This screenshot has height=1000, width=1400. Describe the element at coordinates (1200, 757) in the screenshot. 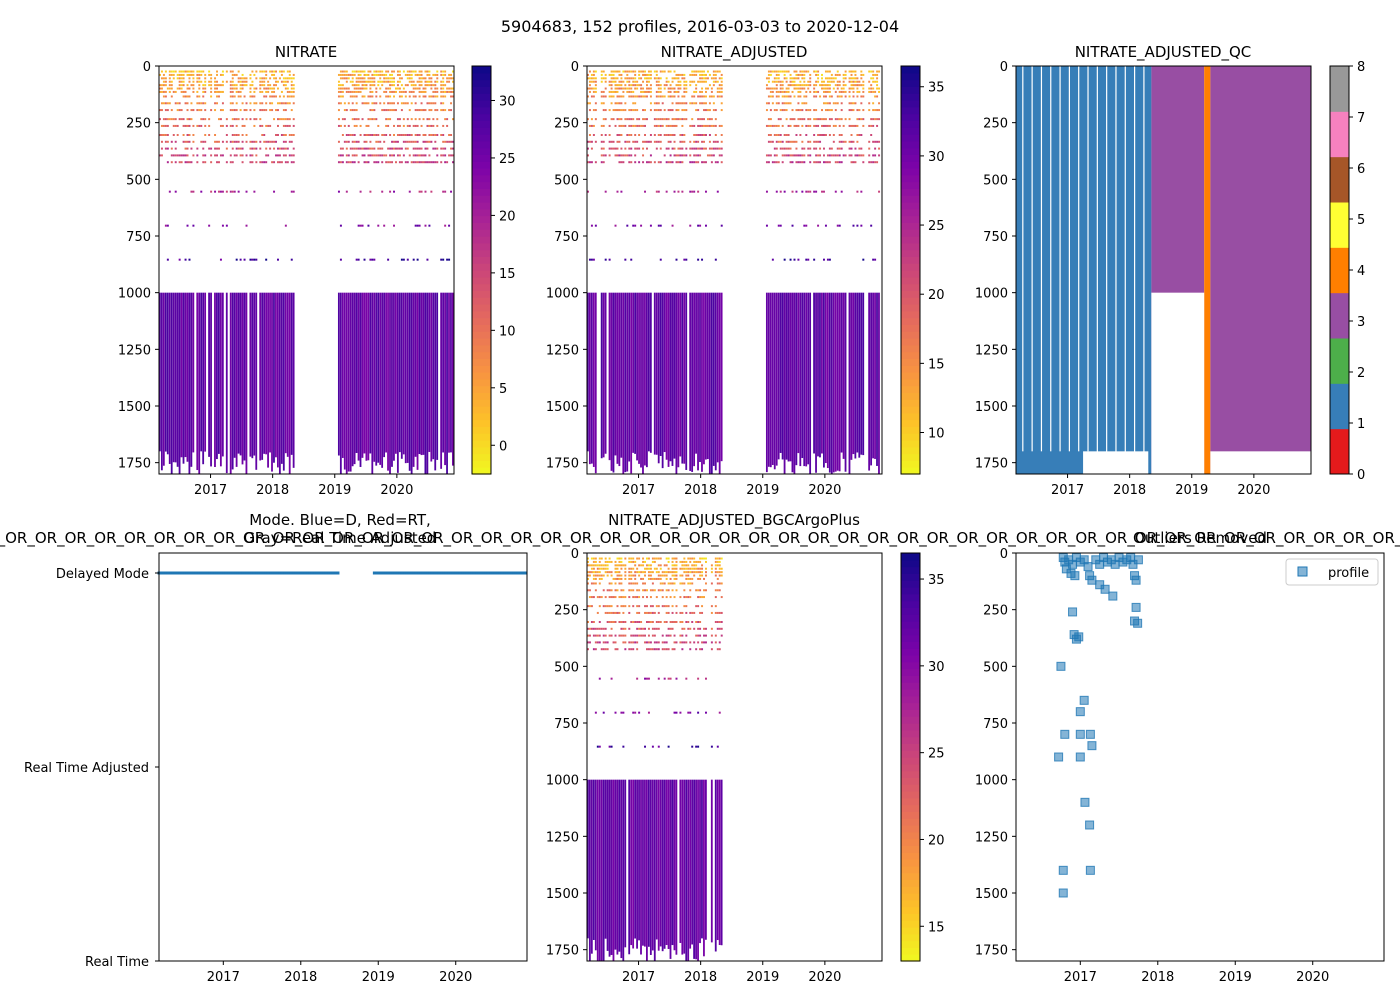

I see `axes-frame-outliers` at that location.